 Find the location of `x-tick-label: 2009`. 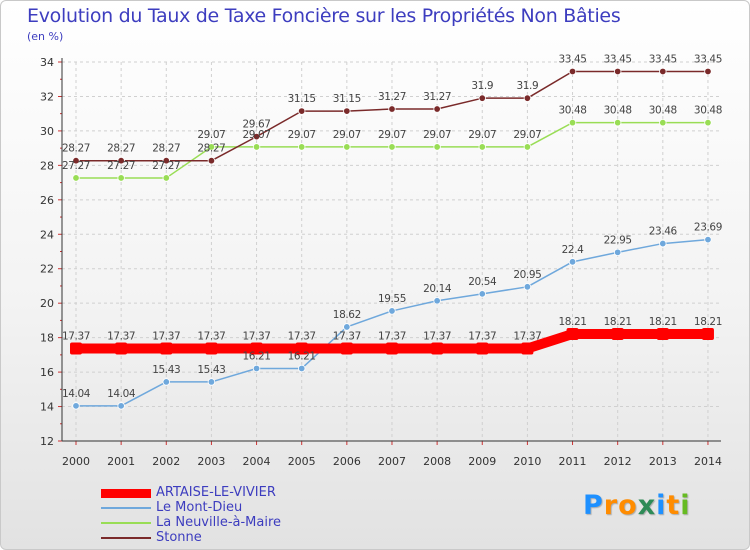

x-tick-label: 2009 is located at coordinates (482, 461).